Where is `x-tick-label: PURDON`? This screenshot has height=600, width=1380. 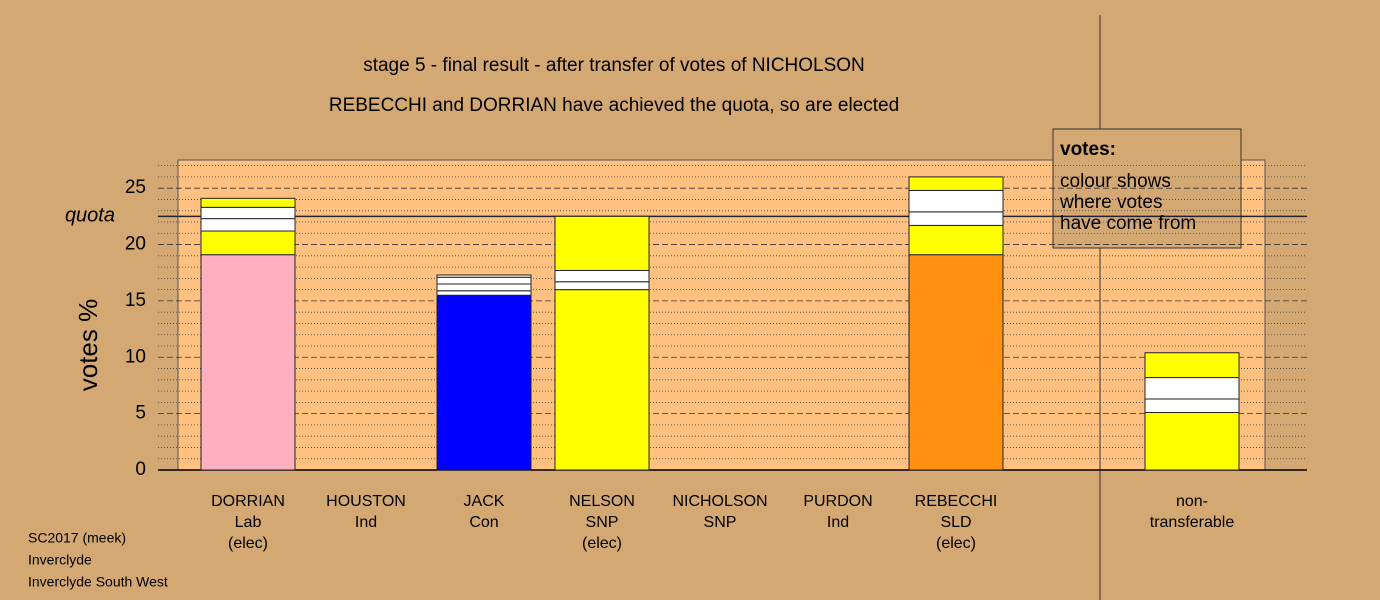 x-tick-label: PURDON is located at coordinates (837, 501).